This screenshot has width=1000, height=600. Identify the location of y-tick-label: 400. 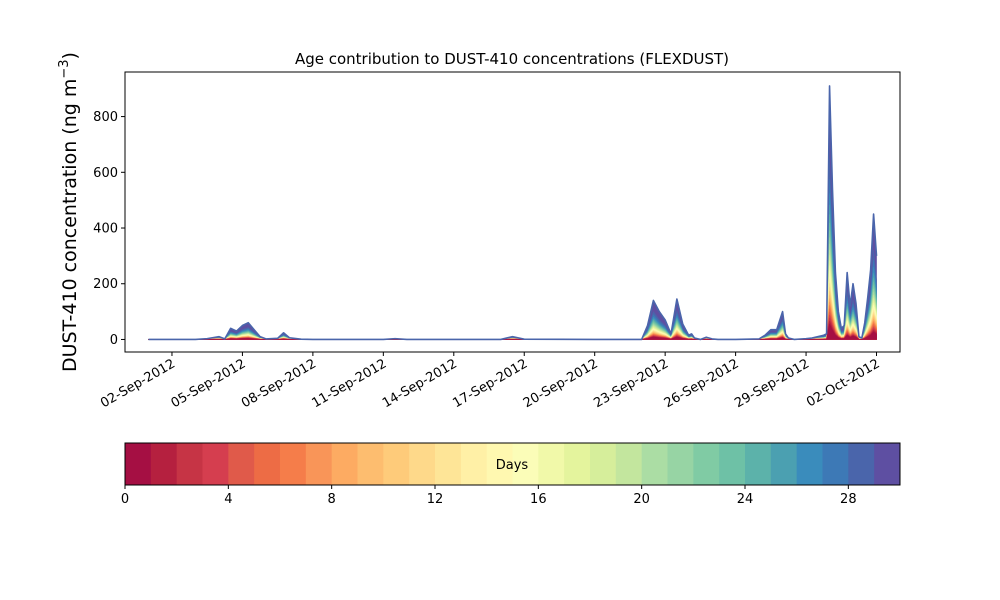
(105, 229).